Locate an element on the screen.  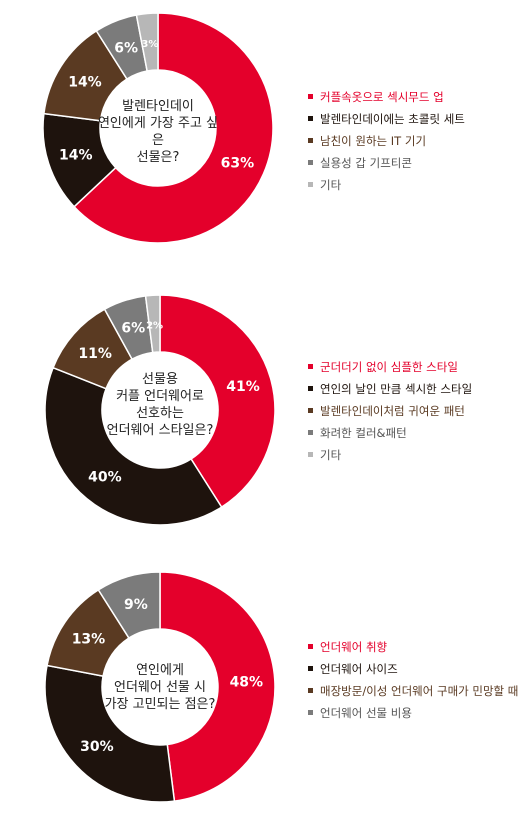
legend-item: 남친이 원하는 IT 기기 is located at coordinates (386, 141).